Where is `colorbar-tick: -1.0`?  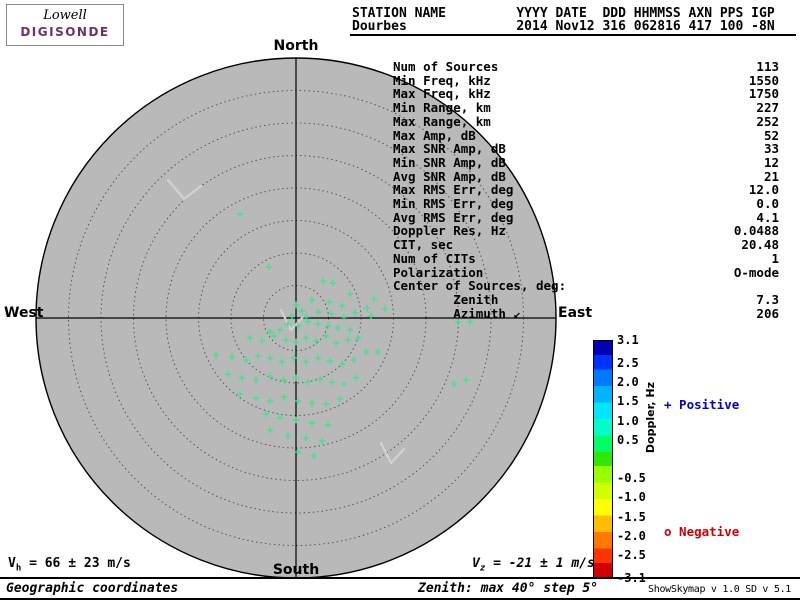 colorbar-tick: -1.0 is located at coordinates (631, 497).